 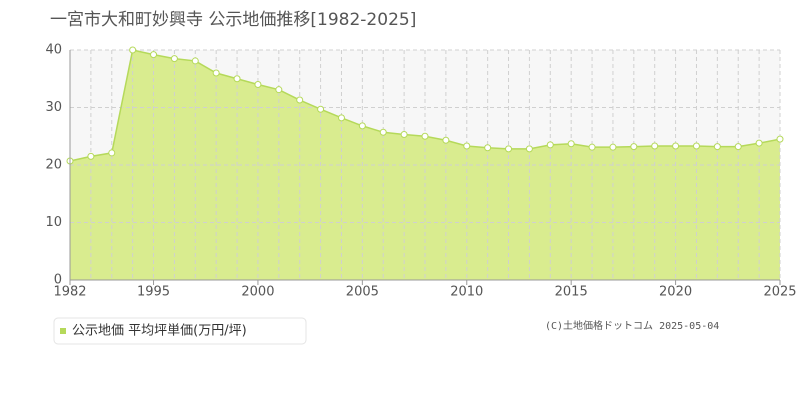 I want to click on copyright: (C)土地価格ドットコム 2025-05-04, so click(x=632, y=325).